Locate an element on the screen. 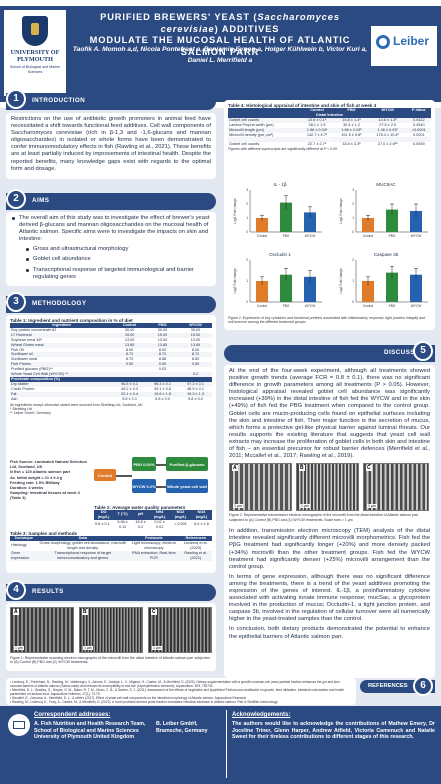  table-cell: Ash is located at coordinates (14, 398).